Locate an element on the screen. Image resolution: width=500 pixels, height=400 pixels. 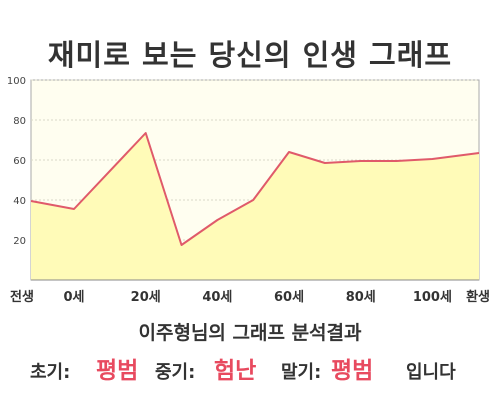
x-tick-label: 환생 is located at coordinates (478, 297).